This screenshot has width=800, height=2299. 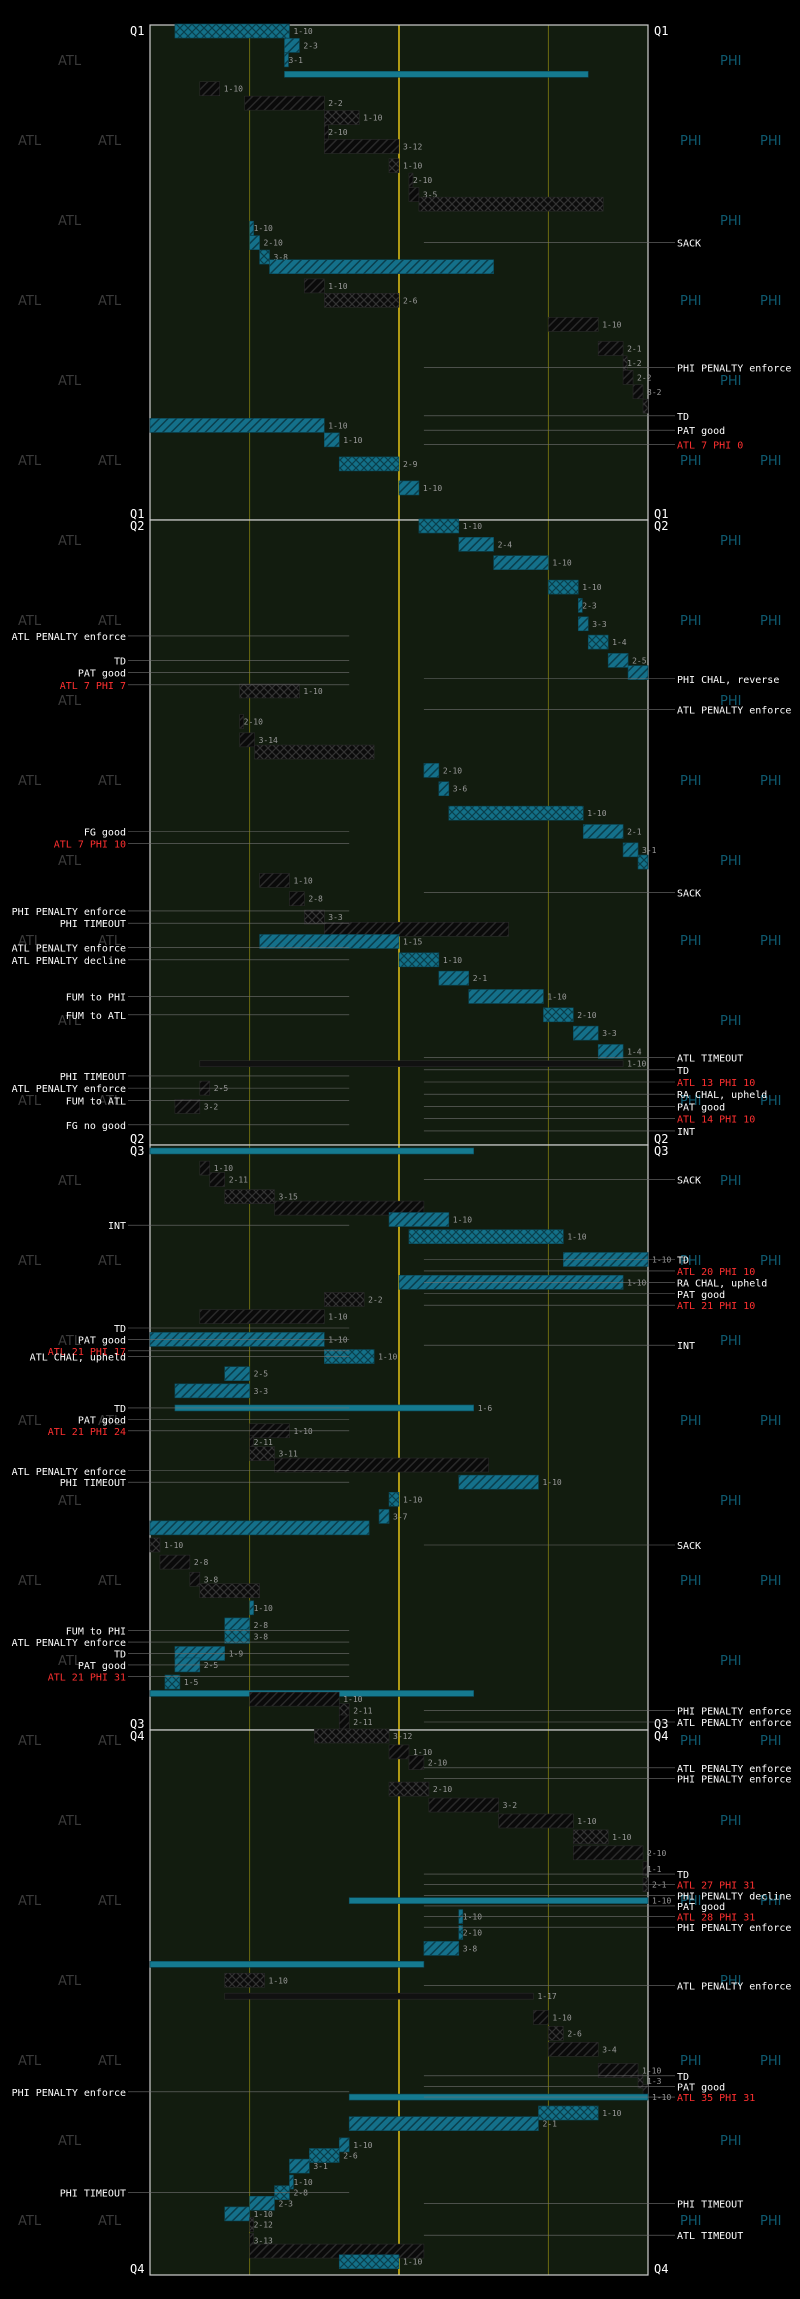 I want to click on annotation-right: PAT good, so click(x=701, y=2087).